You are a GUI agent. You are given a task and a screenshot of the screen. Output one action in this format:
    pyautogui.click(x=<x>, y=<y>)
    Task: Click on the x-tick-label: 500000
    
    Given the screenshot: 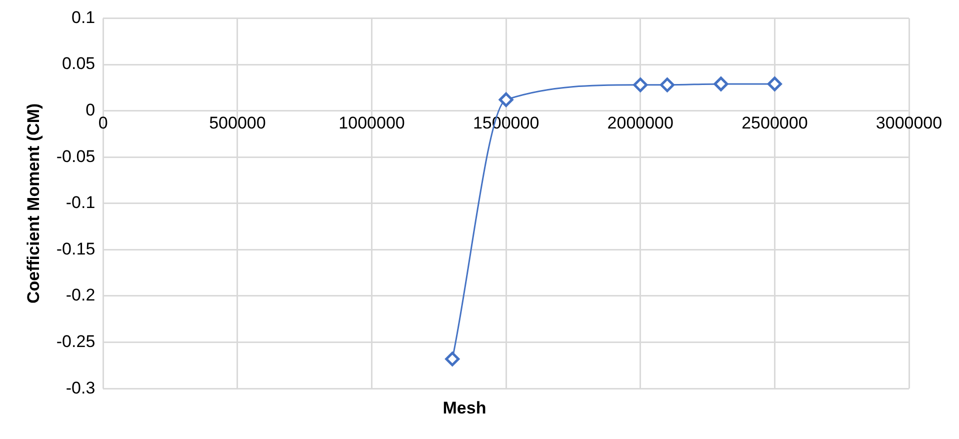 What is the action you would take?
    pyautogui.click(x=237, y=123)
    